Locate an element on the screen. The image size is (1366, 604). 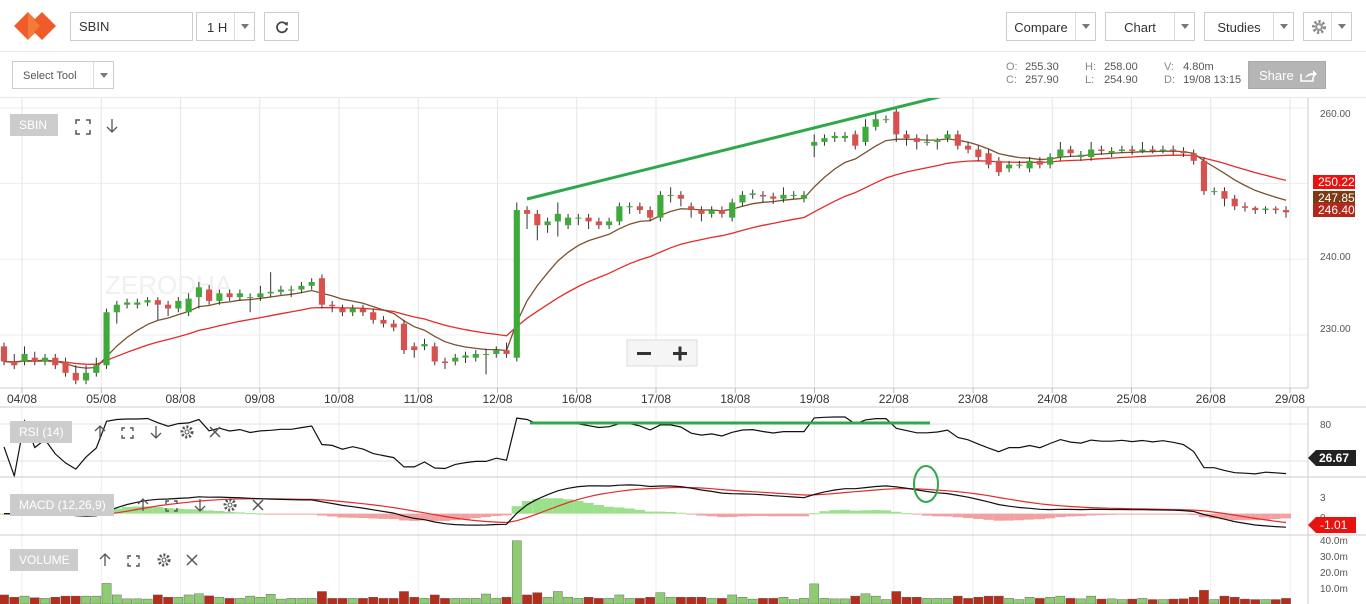
zoom-out-icon is located at coordinates (644, 353).